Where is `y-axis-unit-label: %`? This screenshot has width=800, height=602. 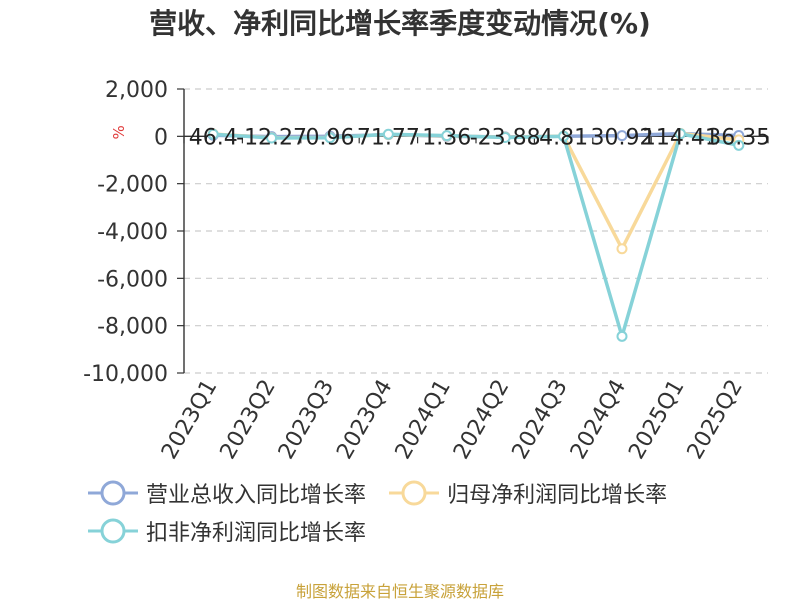
y-axis-unit-label: % is located at coordinates (119, 132).